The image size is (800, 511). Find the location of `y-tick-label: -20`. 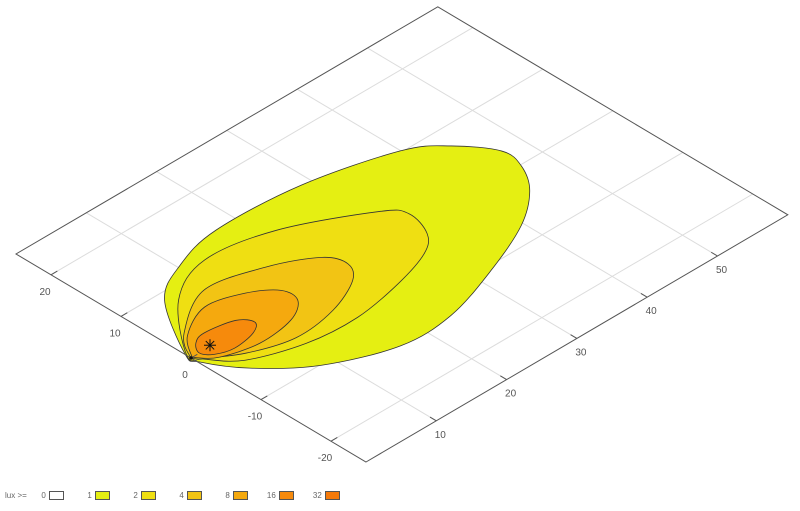

y-tick-label: -20 is located at coordinates (325, 458).